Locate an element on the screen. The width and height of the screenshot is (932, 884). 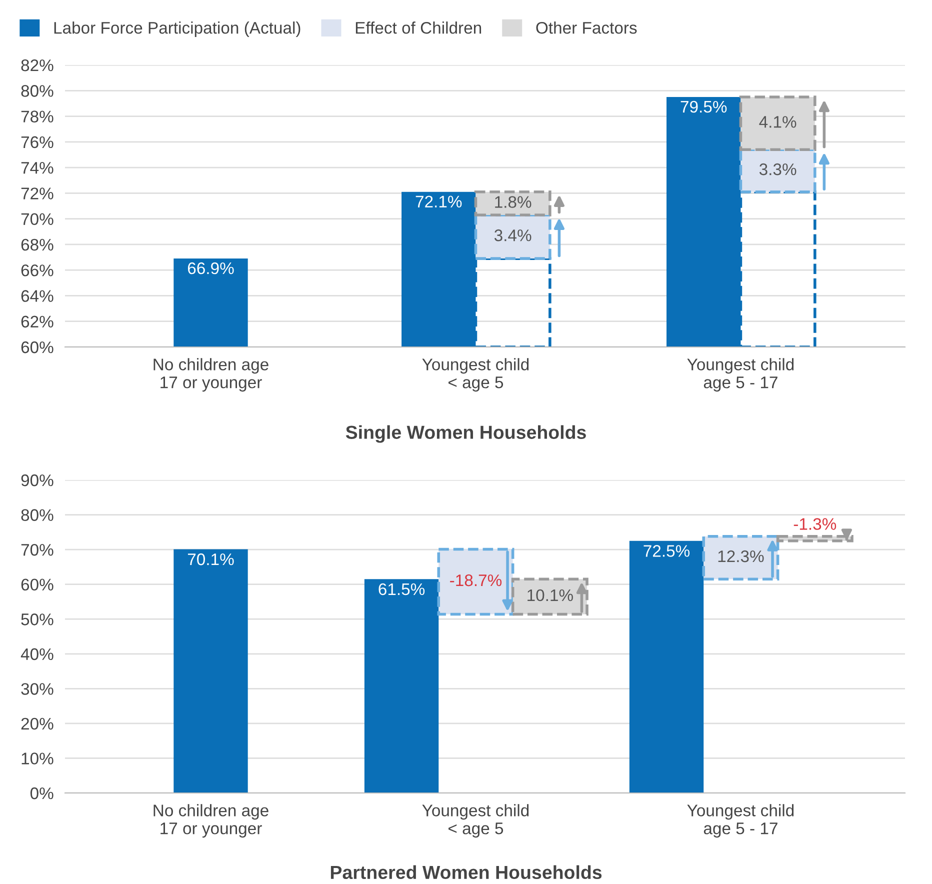
y-tick-label: 76% is located at coordinates (37, 142).